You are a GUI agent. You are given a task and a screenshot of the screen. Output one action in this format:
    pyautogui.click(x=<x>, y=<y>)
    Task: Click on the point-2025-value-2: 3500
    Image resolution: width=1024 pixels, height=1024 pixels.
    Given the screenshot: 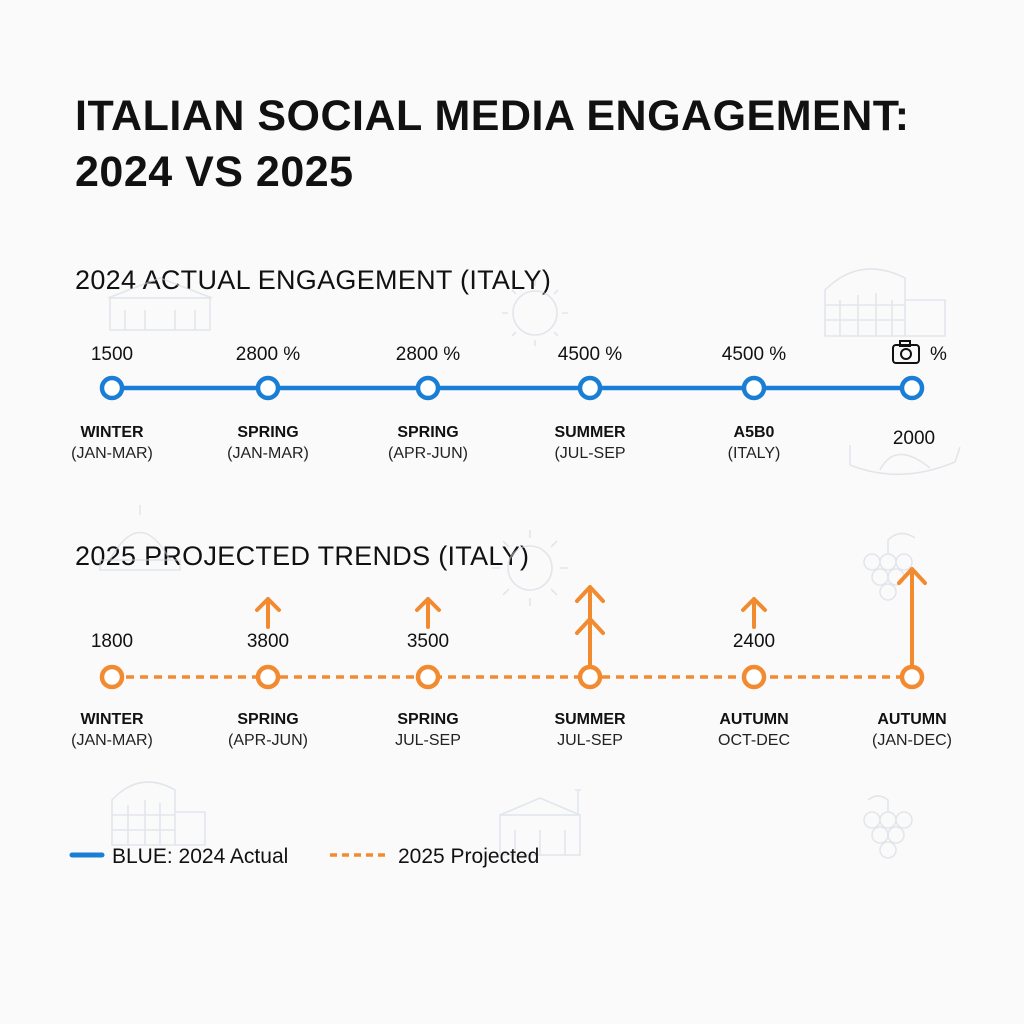 What is the action you would take?
    pyautogui.click(x=428, y=641)
    